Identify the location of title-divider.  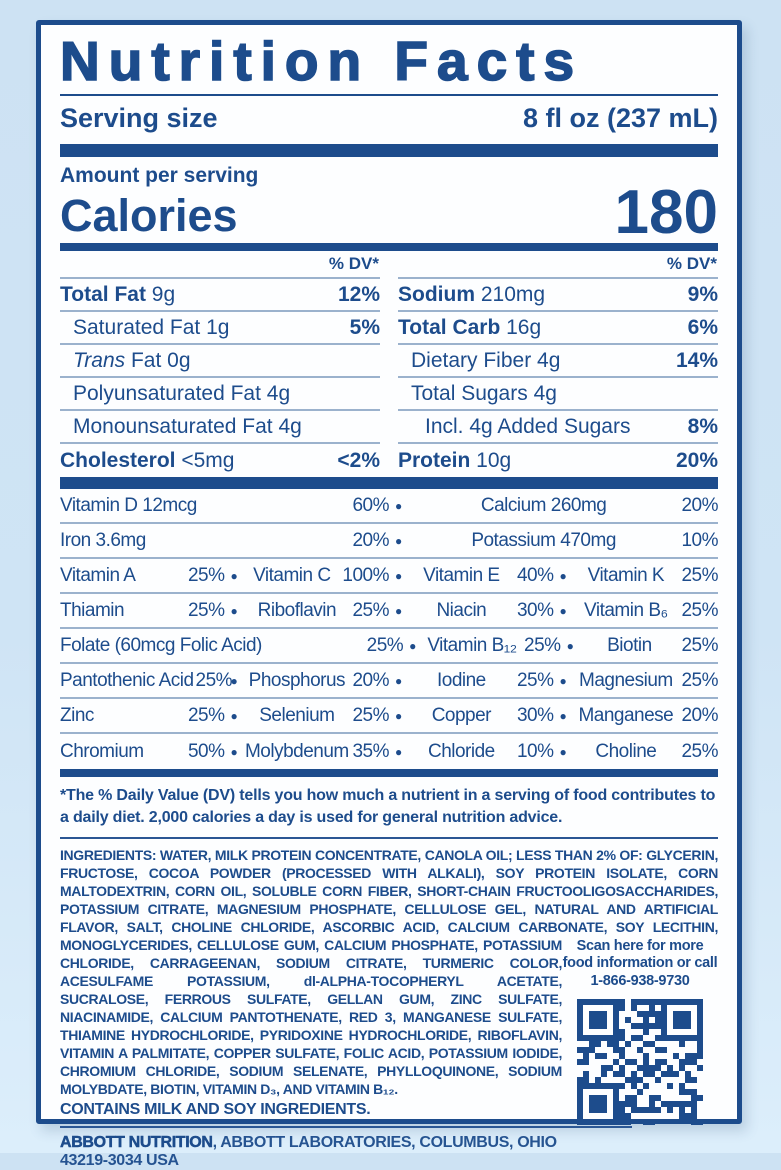
(389, 94).